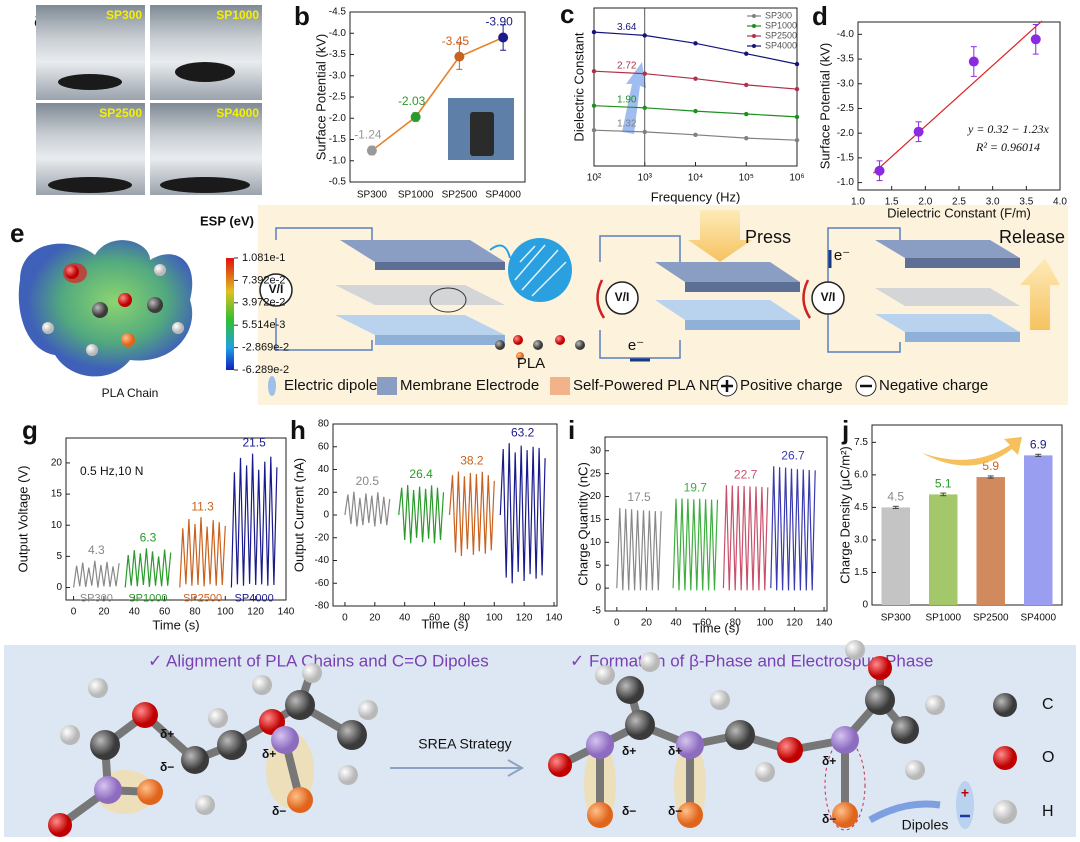 This screenshot has height=842, width=1080. Describe the element at coordinates (120, 113) in the screenshot. I see `photo-label: SP2500` at that location.